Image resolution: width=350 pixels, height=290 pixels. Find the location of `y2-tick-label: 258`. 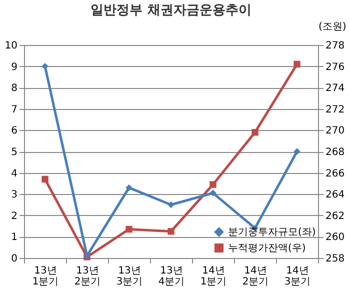

y2-tick-label: 258 is located at coordinates (335, 259).